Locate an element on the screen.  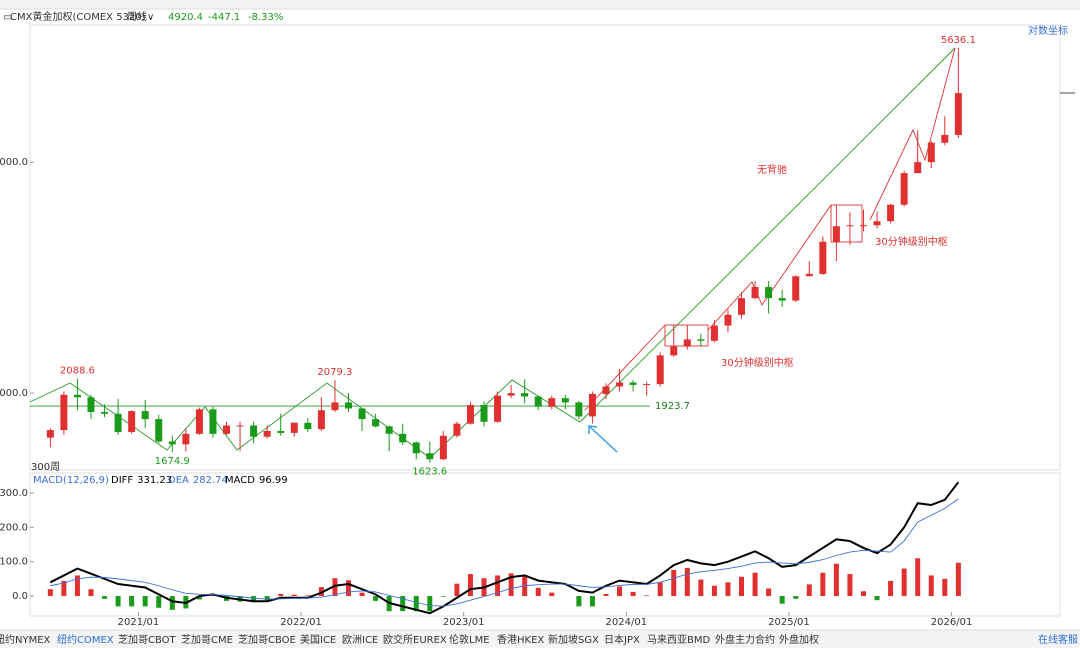
x-tick-label: 2024/01 is located at coordinates (627, 622).